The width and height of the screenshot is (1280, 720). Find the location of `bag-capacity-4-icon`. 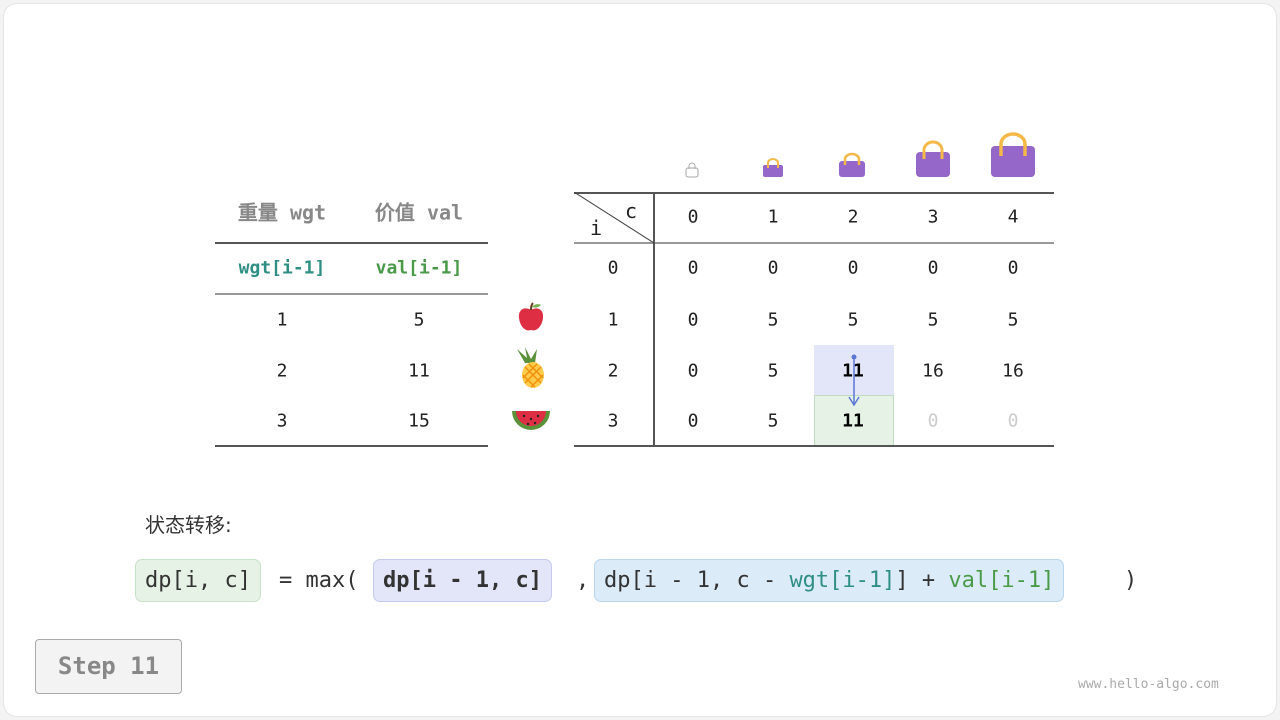

bag-capacity-4-icon is located at coordinates (1013, 154).